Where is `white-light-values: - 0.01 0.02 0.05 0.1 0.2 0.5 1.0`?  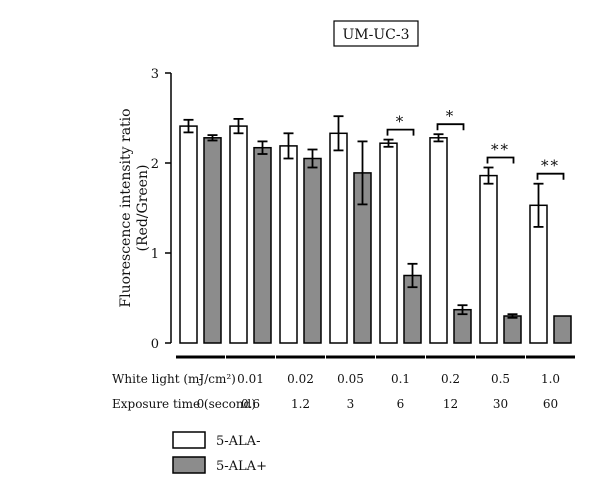 white-light-values: - 0.01 0.02 0.05 0.1 0.2 0.5 1.0 is located at coordinates (379, 379).